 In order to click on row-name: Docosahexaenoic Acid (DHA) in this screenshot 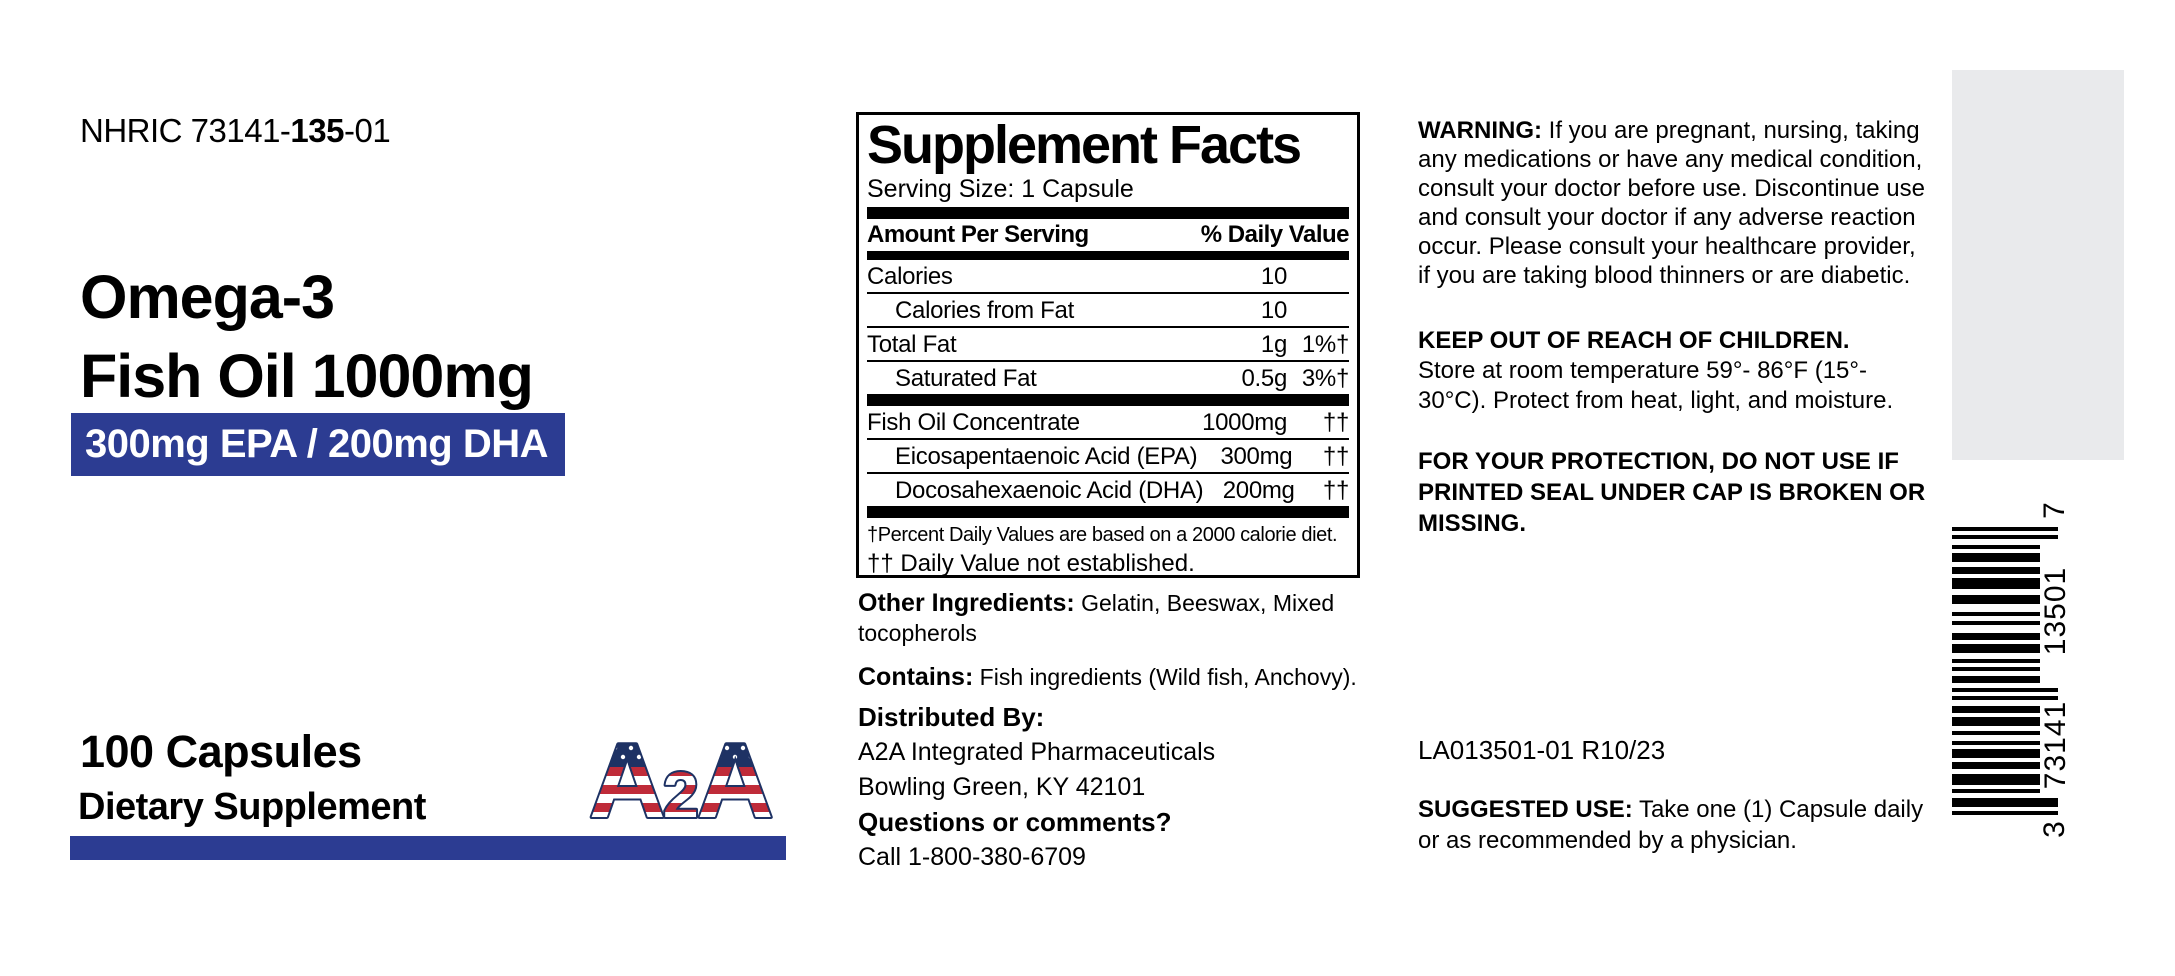, I will do `click(1049, 490)`.